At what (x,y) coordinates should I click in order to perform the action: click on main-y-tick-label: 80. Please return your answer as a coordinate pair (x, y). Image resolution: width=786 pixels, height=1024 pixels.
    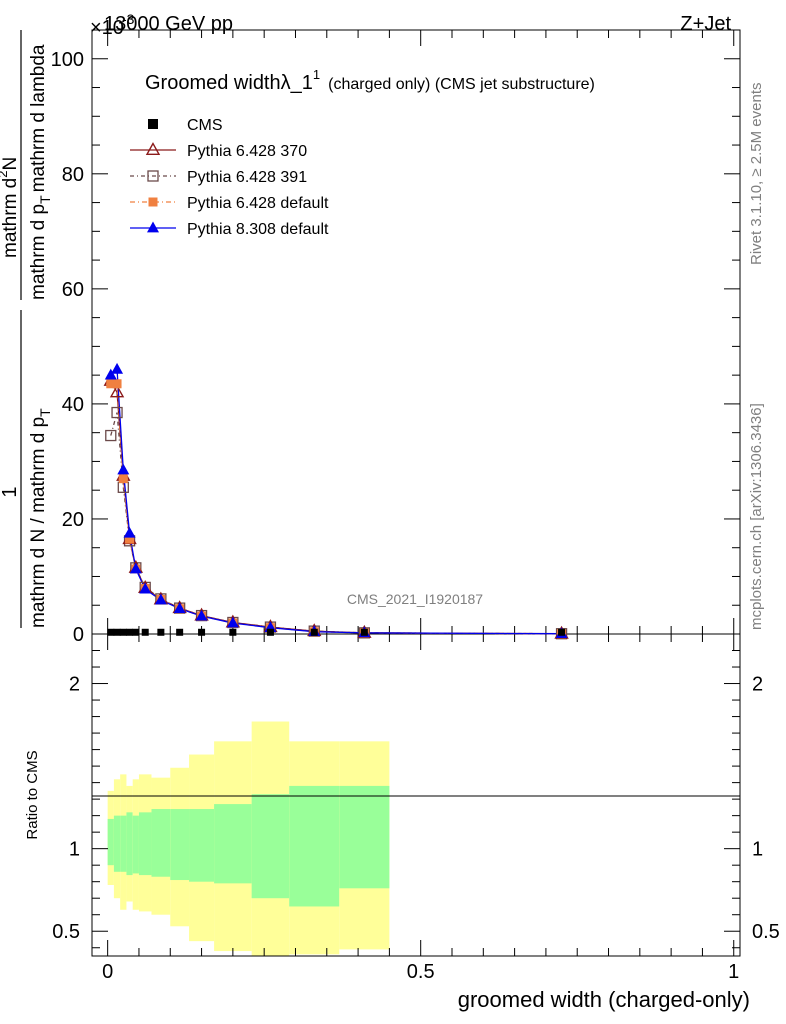
    Looking at the image, I should click on (73, 175).